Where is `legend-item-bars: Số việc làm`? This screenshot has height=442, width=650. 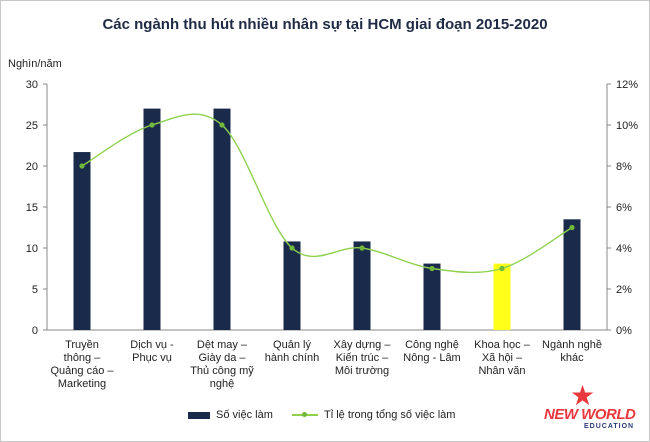 legend-item-bars: Số việc làm is located at coordinates (230, 415).